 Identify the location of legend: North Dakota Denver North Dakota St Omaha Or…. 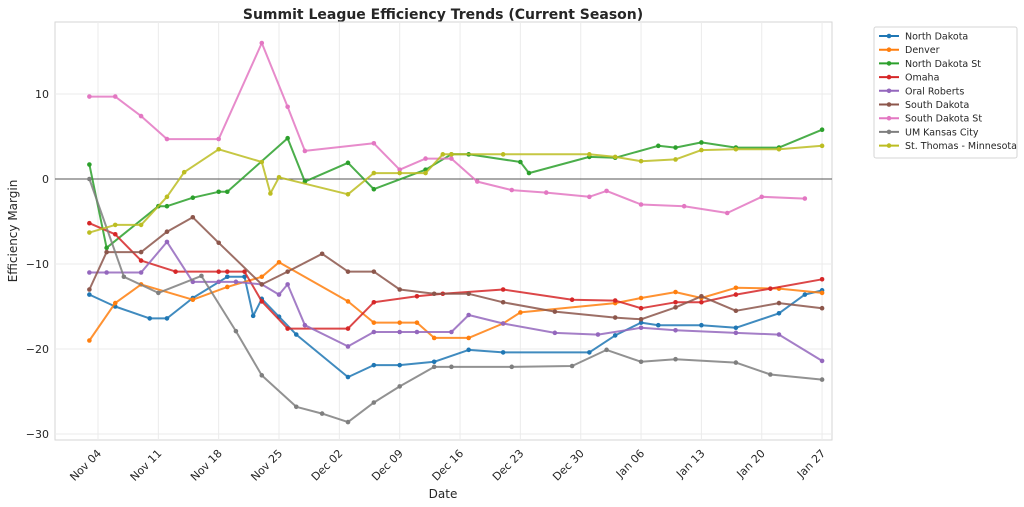
(945, 92).